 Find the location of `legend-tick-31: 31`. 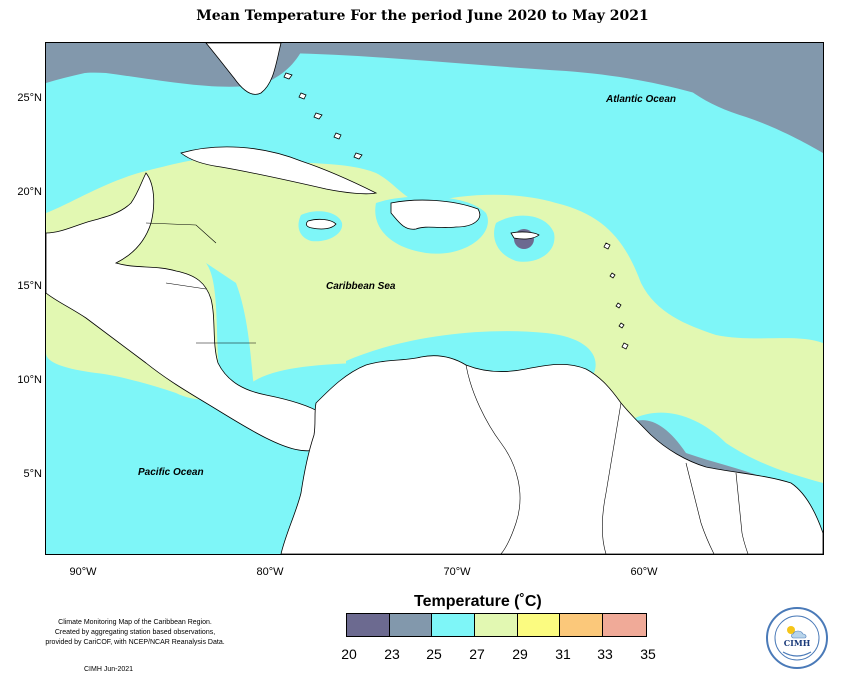

legend-tick-31: 31 is located at coordinates (563, 654).